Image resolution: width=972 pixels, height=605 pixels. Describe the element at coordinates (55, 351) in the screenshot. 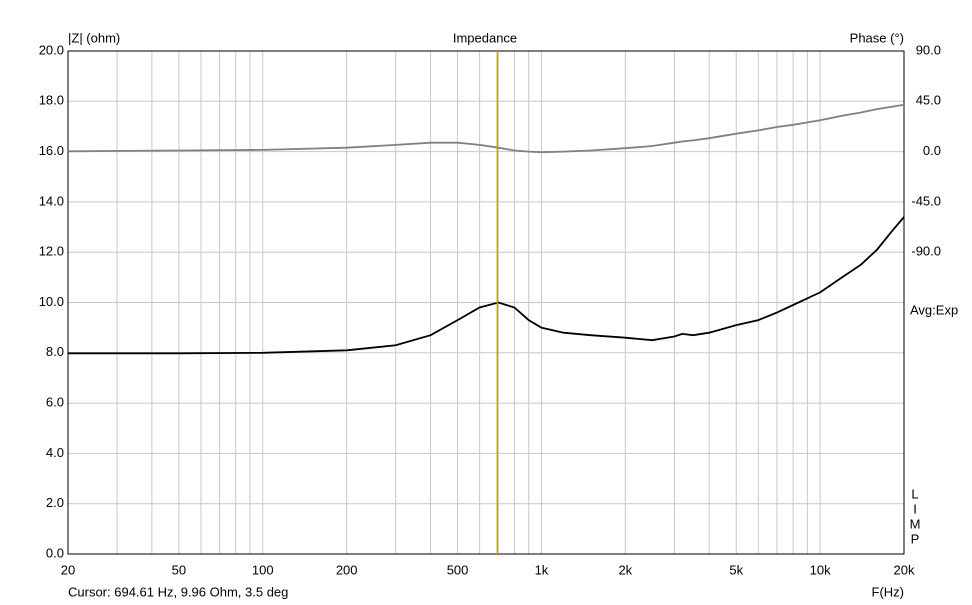

I see `y-tick-label: 8.0` at that location.